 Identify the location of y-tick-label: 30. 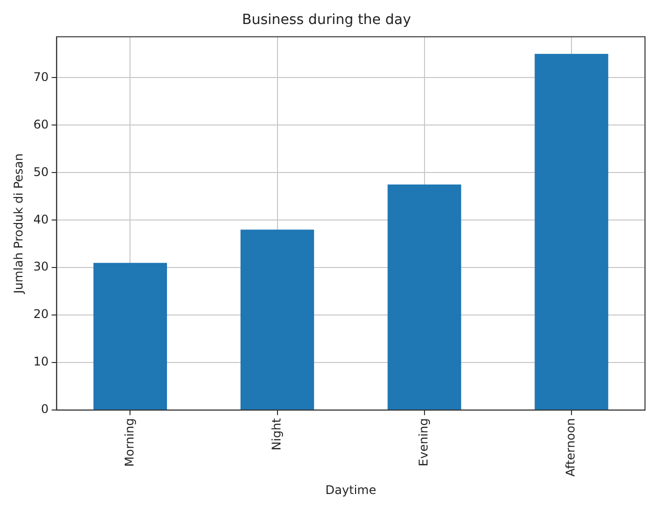
(41, 267).